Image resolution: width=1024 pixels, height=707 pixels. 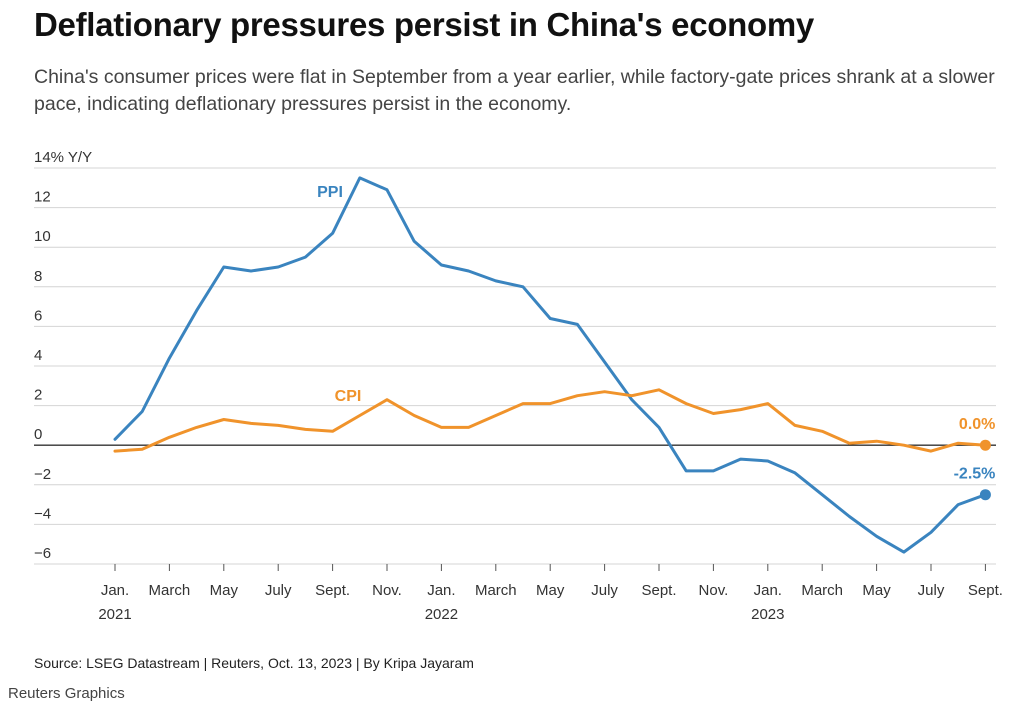 I want to click on y-tick-label: 6, so click(x=38, y=315).